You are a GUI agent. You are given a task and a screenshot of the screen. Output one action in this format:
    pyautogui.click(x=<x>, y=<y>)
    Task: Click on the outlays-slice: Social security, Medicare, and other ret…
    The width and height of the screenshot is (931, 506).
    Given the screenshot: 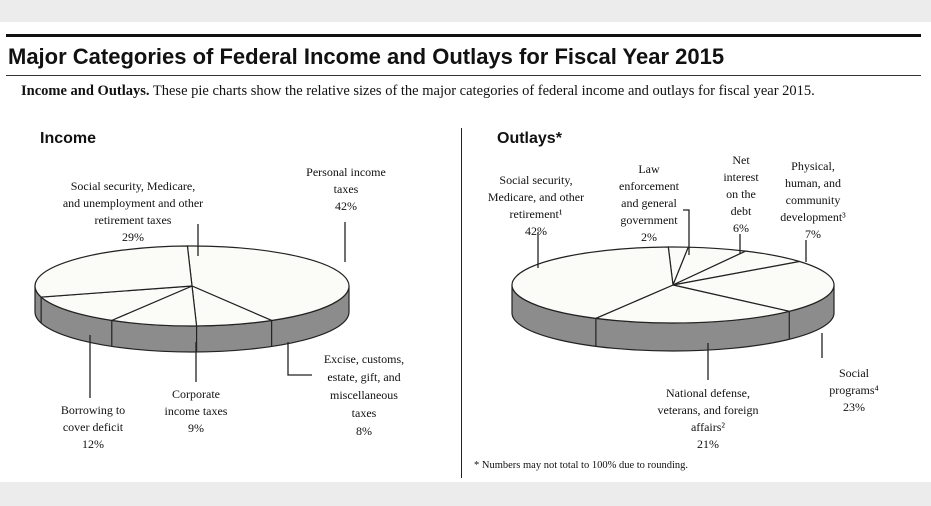 What is the action you would take?
    pyautogui.click(x=592, y=282)
    